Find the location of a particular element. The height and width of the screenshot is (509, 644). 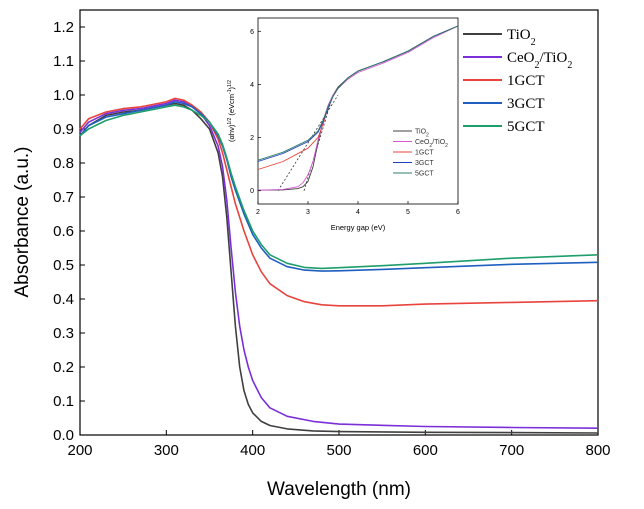

inset-legend-label-sub2: 2 is located at coordinates (446, 146).